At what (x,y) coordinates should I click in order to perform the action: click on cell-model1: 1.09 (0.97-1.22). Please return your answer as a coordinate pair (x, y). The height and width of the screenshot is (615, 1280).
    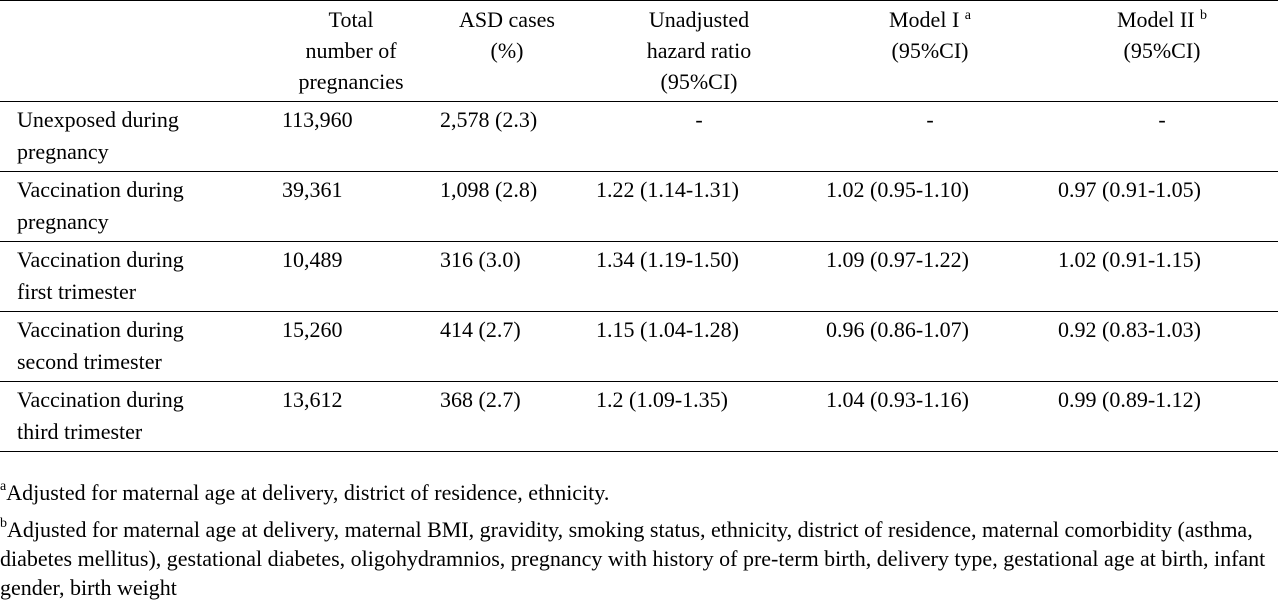
    Looking at the image, I should click on (897, 259).